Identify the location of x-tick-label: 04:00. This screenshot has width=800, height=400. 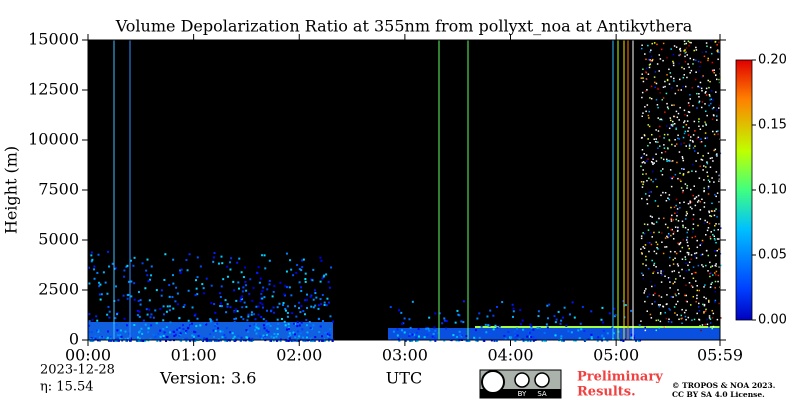
(510, 355).